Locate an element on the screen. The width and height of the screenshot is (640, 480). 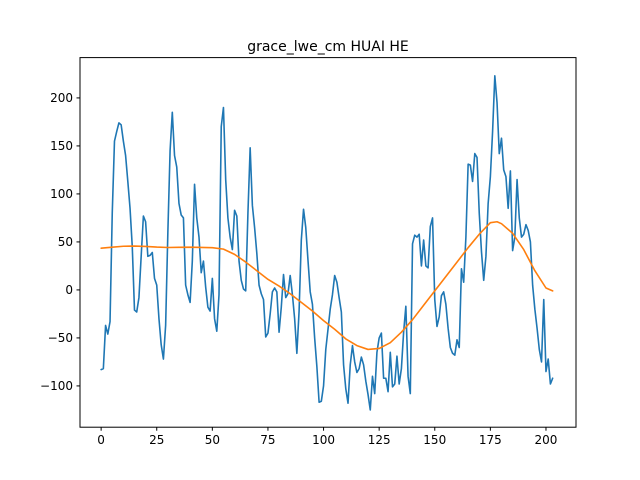
x-tick-label: 100 is located at coordinates (323, 440).